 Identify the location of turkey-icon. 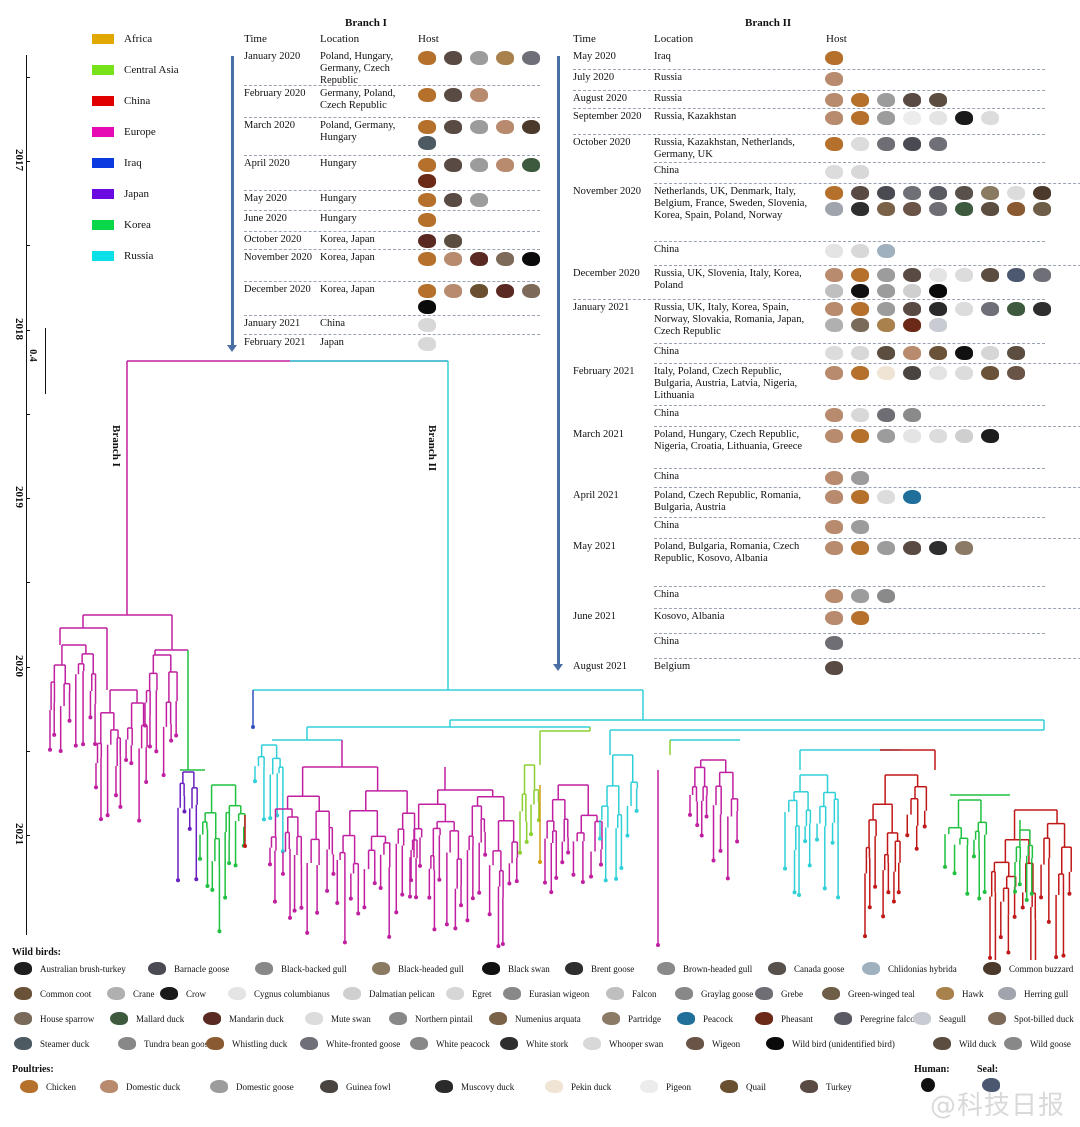
(453, 58).